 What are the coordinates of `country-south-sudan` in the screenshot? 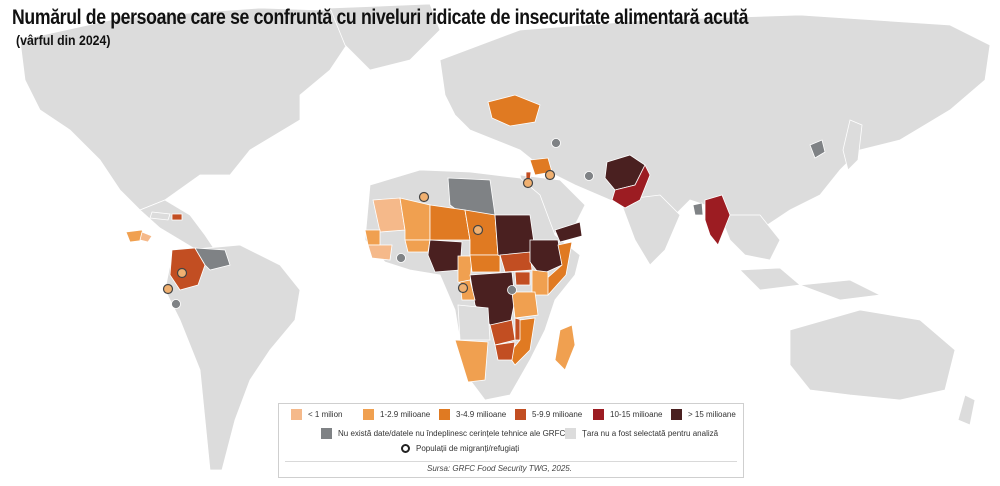 It's located at (516, 262).